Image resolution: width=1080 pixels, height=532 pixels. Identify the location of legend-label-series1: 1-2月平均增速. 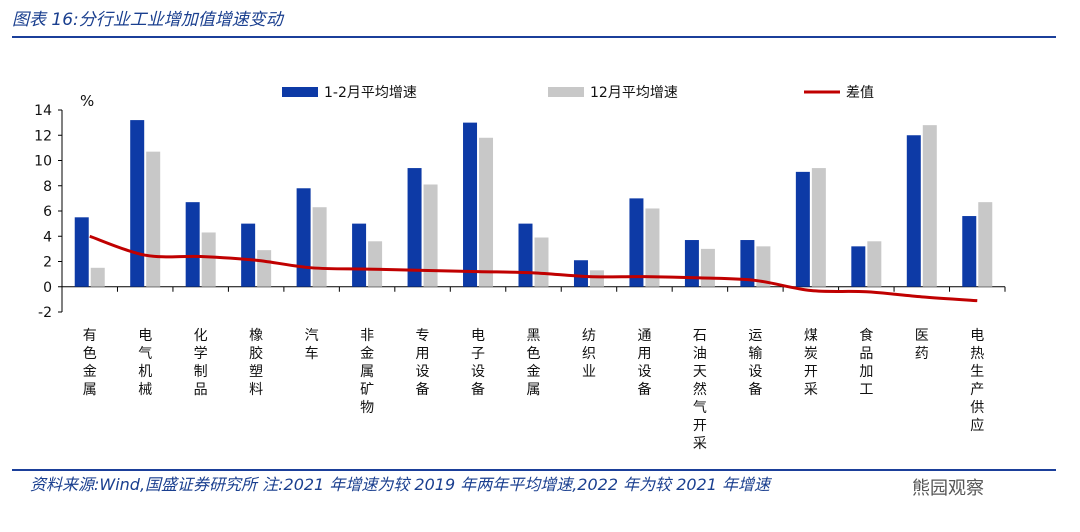
(370, 93).